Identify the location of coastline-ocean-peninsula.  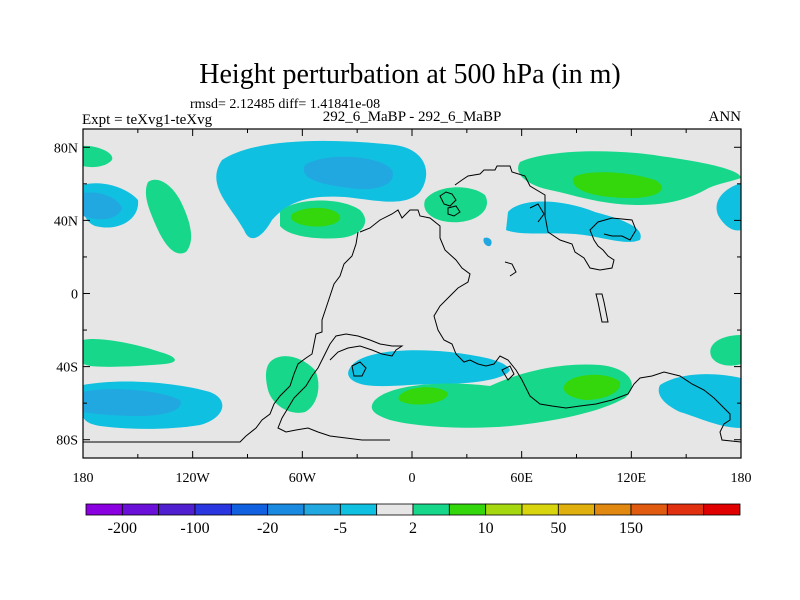
(537, 213).